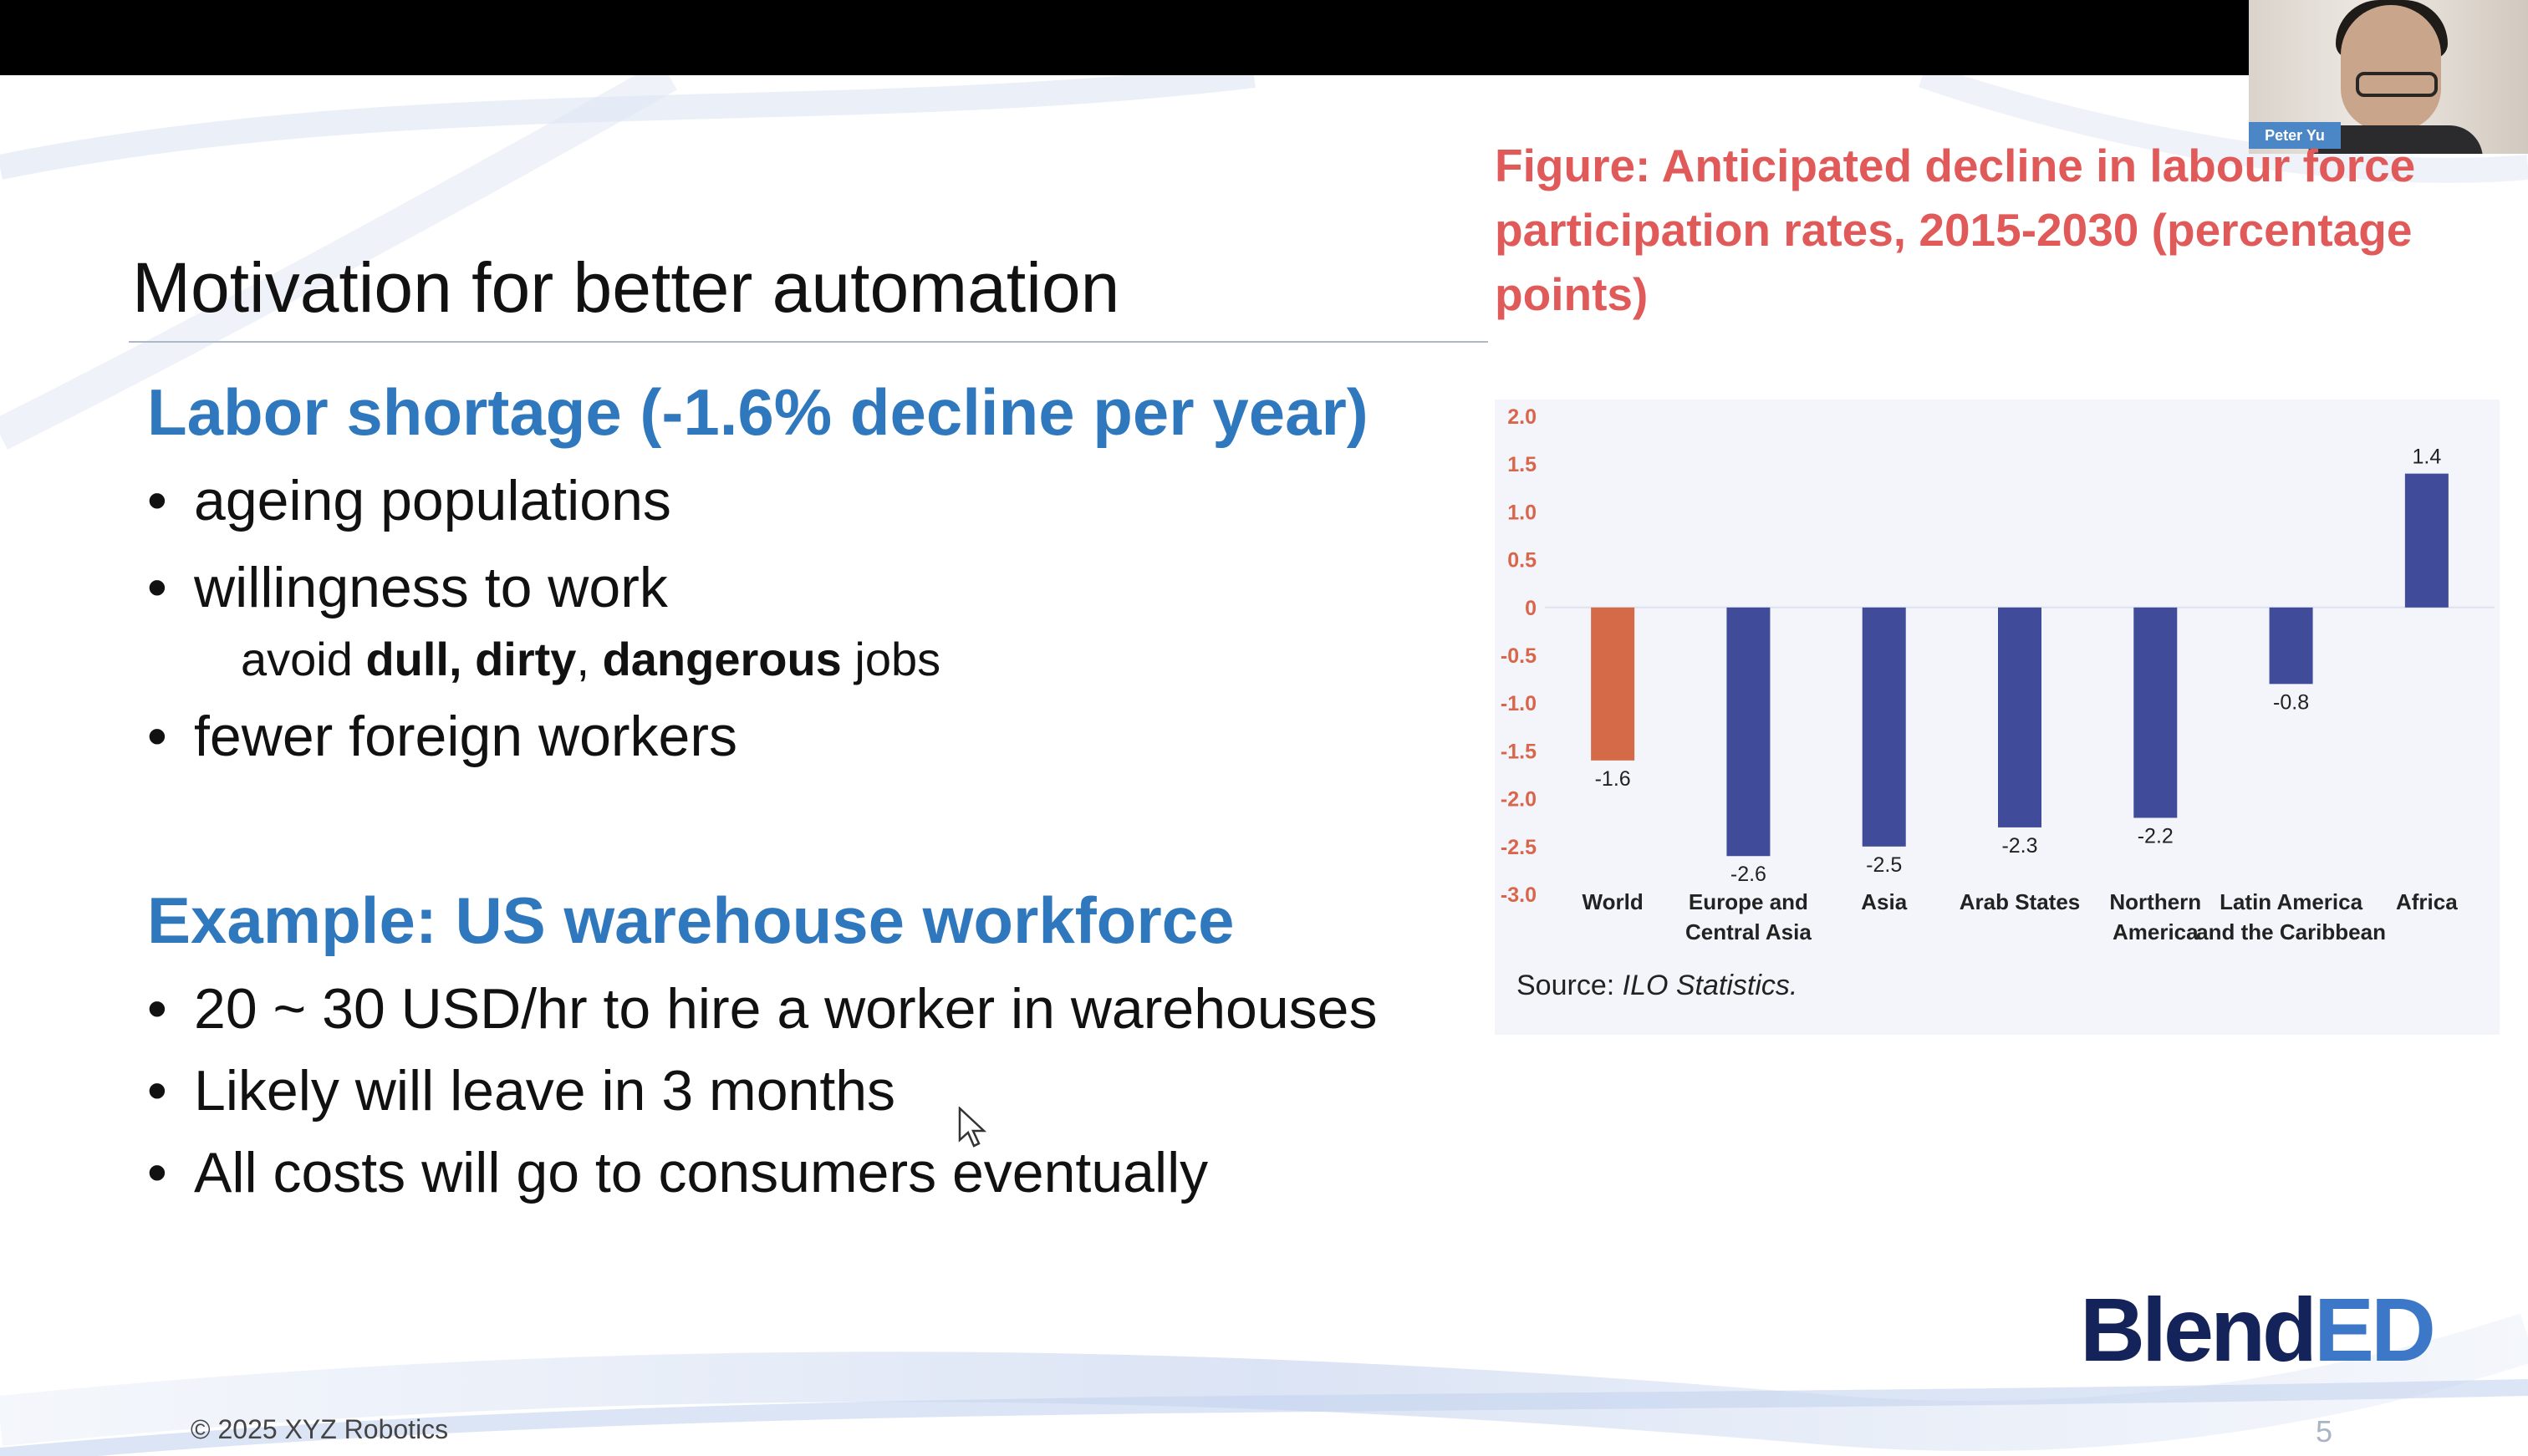 This screenshot has height=1456, width=2528. What do you see at coordinates (1613, 779) in the screenshot?
I see `data-label: -1.6` at bounding box center [1613, 779].